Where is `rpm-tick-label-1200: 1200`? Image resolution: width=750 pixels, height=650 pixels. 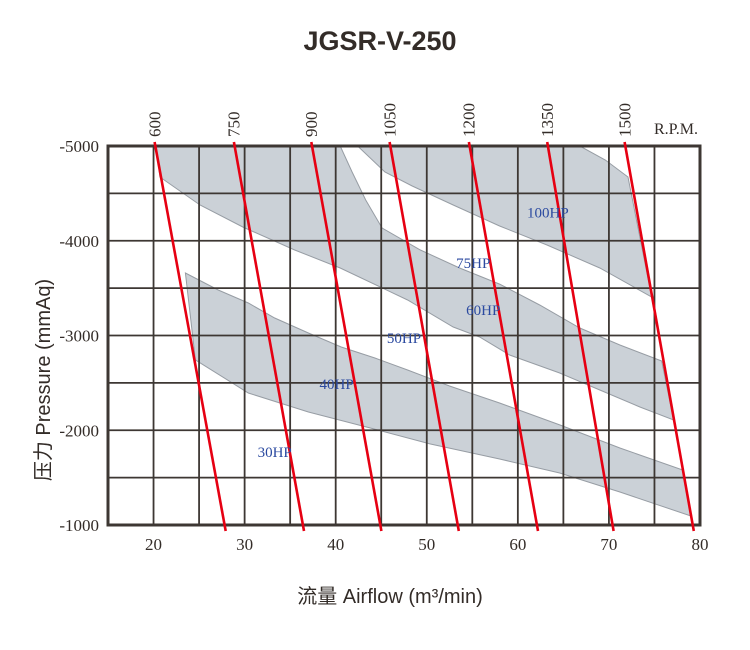
rpm-tick-label-1200: 1200 is located at coordinates (469, 120).